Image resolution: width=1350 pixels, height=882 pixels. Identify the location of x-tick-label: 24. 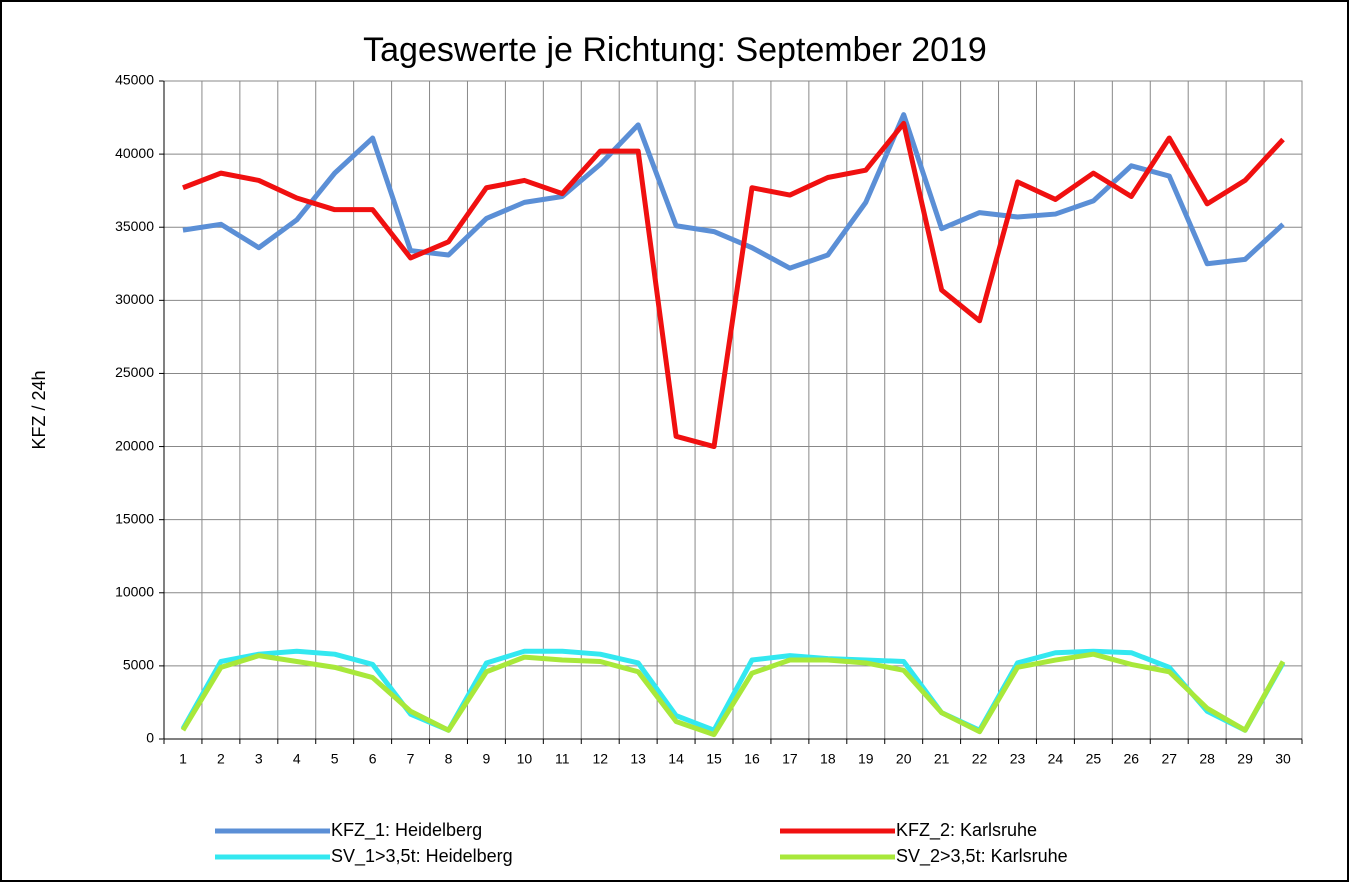
(1056, 759).